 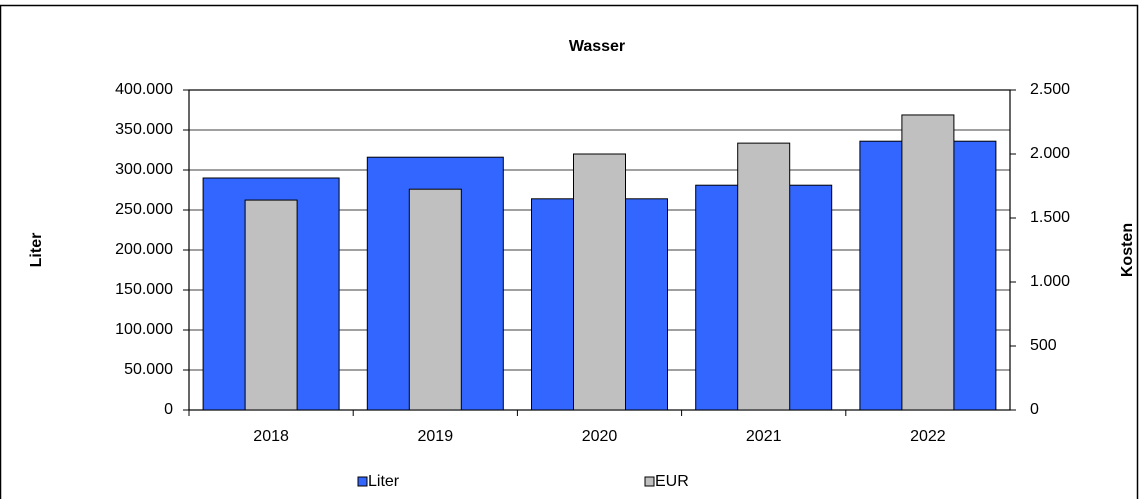 What do you see at coordinates (144, 129) in the screenshot?
I see `y-tick-label: 350.000` at bounding box center [144, 129].